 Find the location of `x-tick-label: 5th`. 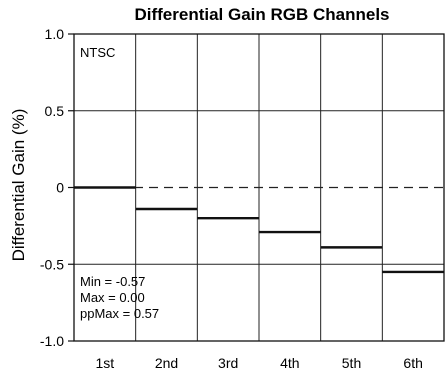

x-tick-label: 5th is located at coordinates (351, 363).